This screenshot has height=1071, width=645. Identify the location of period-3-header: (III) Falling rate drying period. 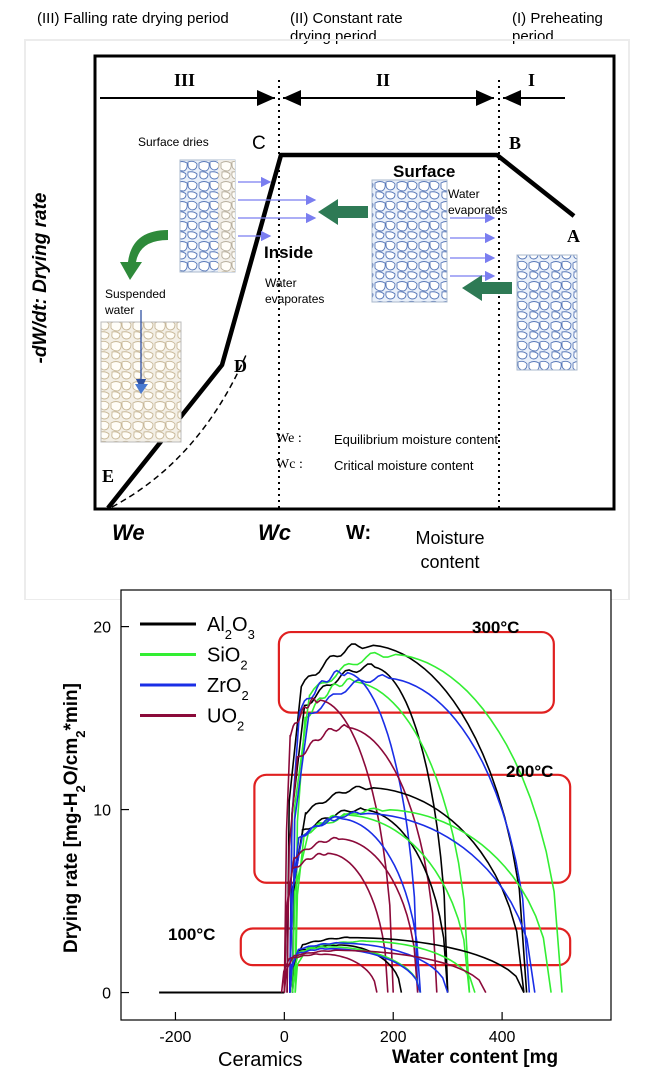
(133, 18).